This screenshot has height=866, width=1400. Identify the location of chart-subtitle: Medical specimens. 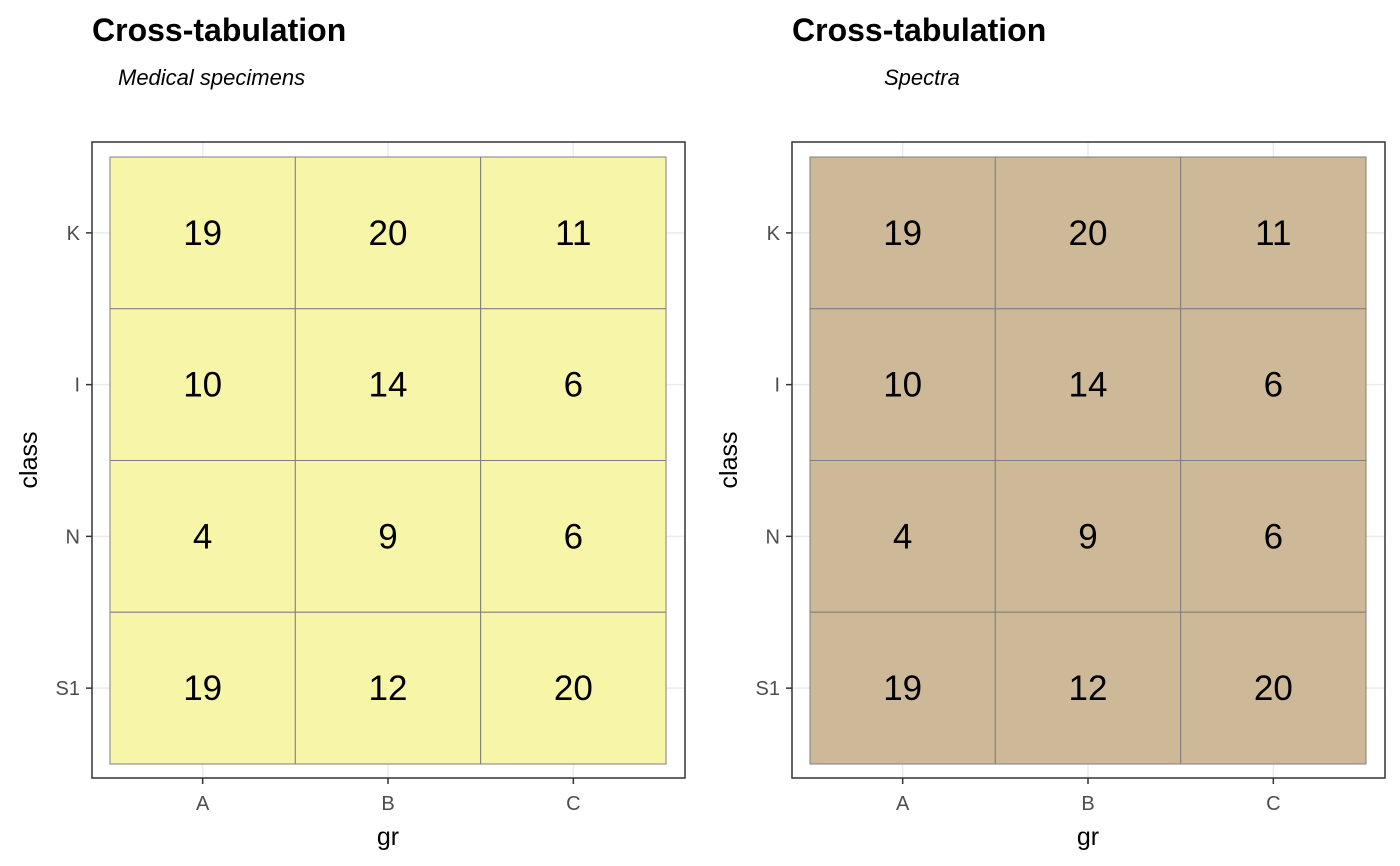
(211, 77).